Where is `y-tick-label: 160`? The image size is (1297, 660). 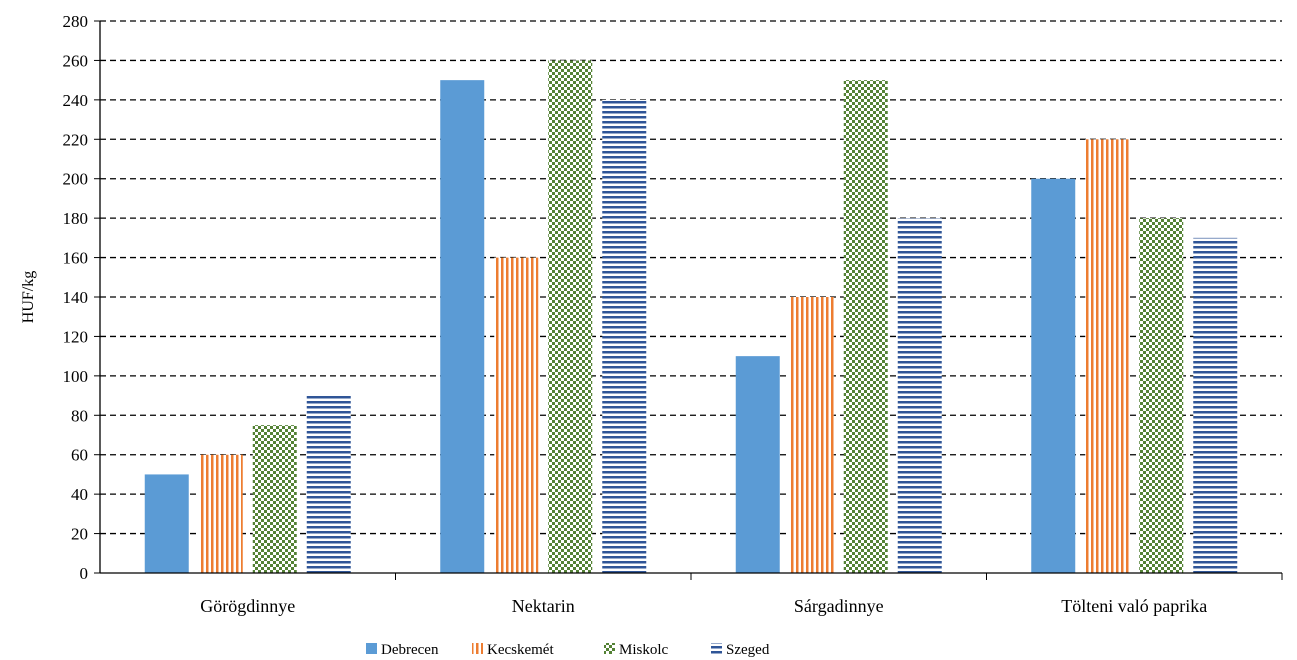 y-tick-label: 160 is located at coordinates (76, 258).